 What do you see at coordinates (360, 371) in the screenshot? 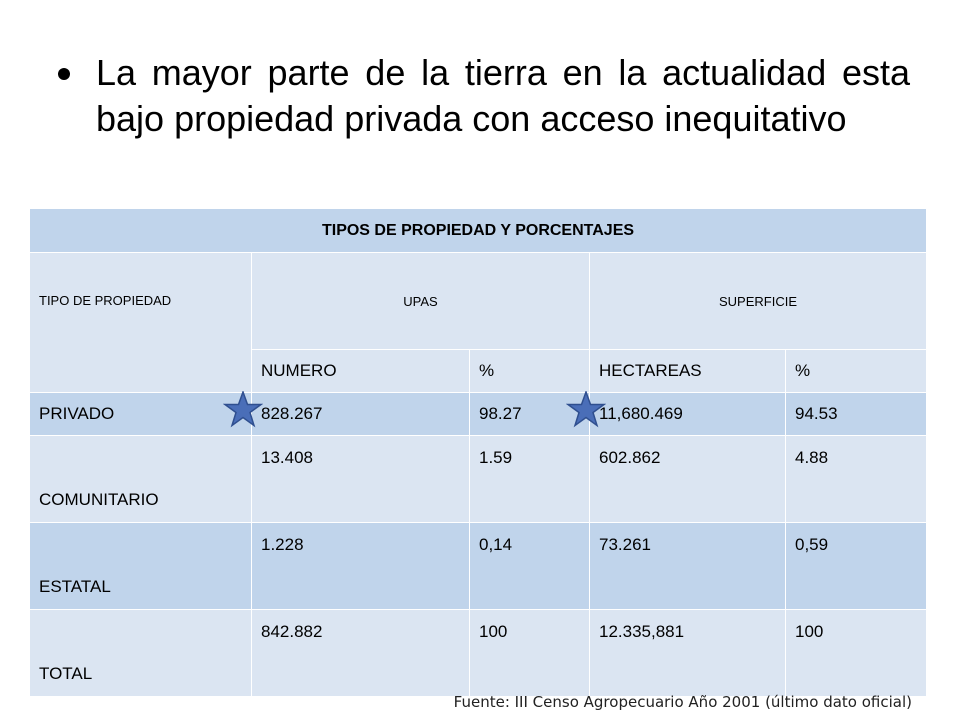
I see `subheader-numero: NUMERO` at bounding box center [360, 371].